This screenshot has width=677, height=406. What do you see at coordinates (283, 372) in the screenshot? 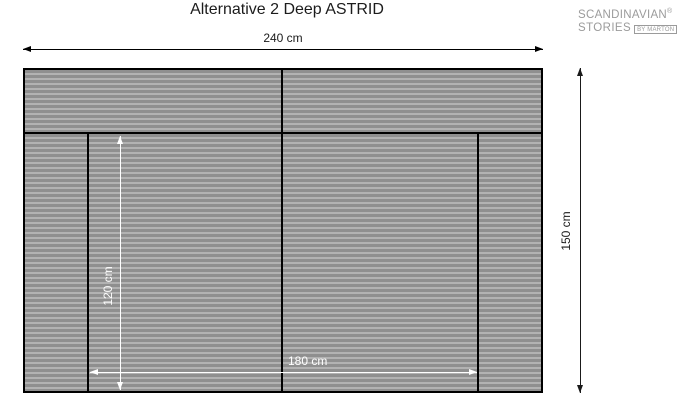
I see `seat-width-arrow` at bounding box center [283, 372].